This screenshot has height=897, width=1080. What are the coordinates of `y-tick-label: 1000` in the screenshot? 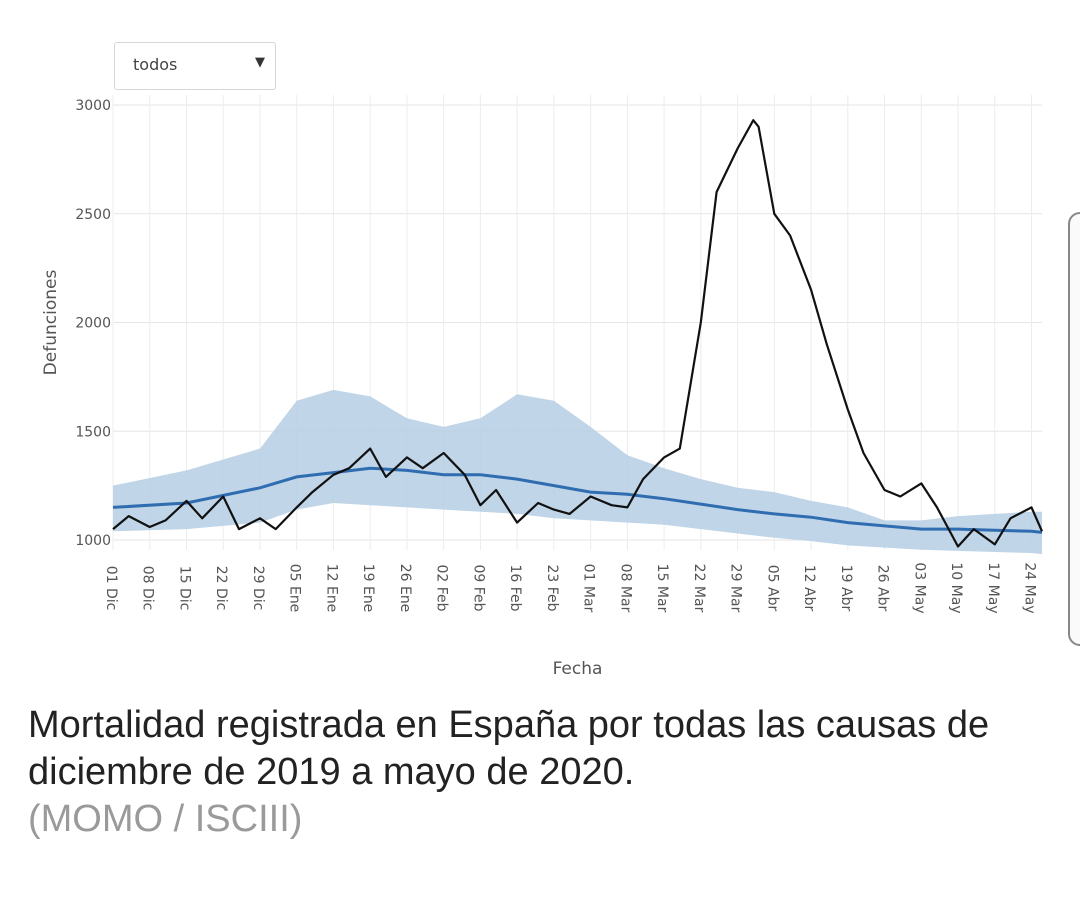 It's located at (93, 541).